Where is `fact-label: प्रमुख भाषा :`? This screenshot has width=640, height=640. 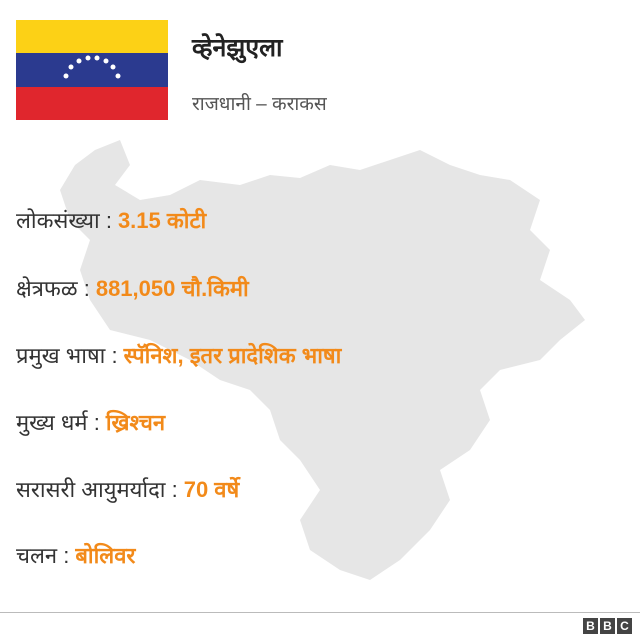 fact-label: प्रमुख भाषा : is located at coordinates (67, 355).